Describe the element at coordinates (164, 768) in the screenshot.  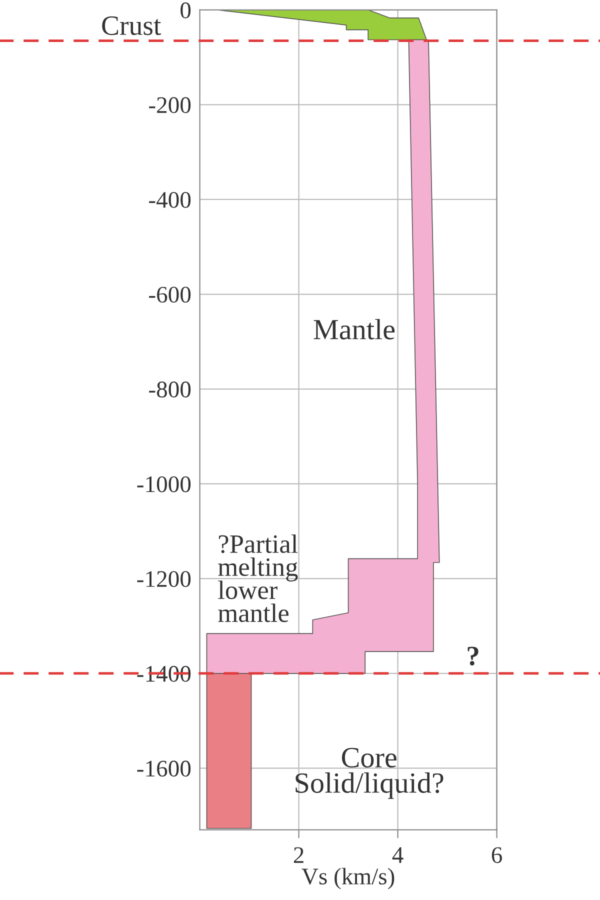
I see `y-tick-label: -1600` at that location.